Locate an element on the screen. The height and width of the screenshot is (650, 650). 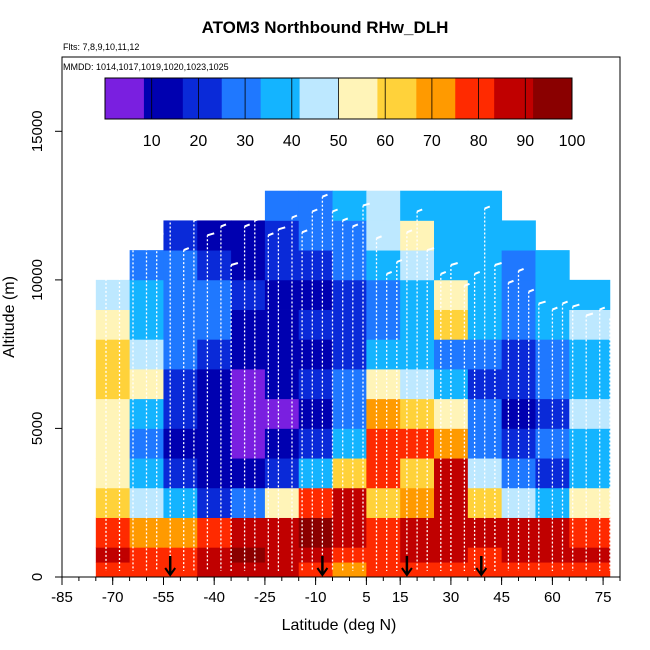
x-tick-label: 15 is located at coordinates (400, 597).